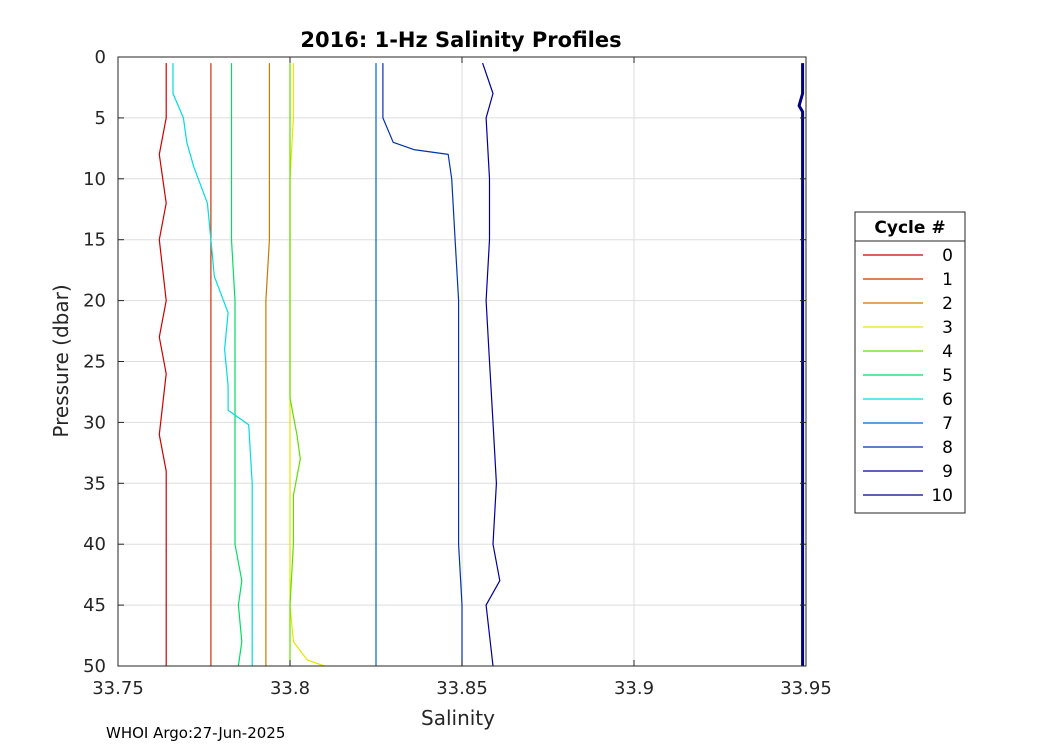  I want to click on legend-title: Cycle #, so click(909, 228).